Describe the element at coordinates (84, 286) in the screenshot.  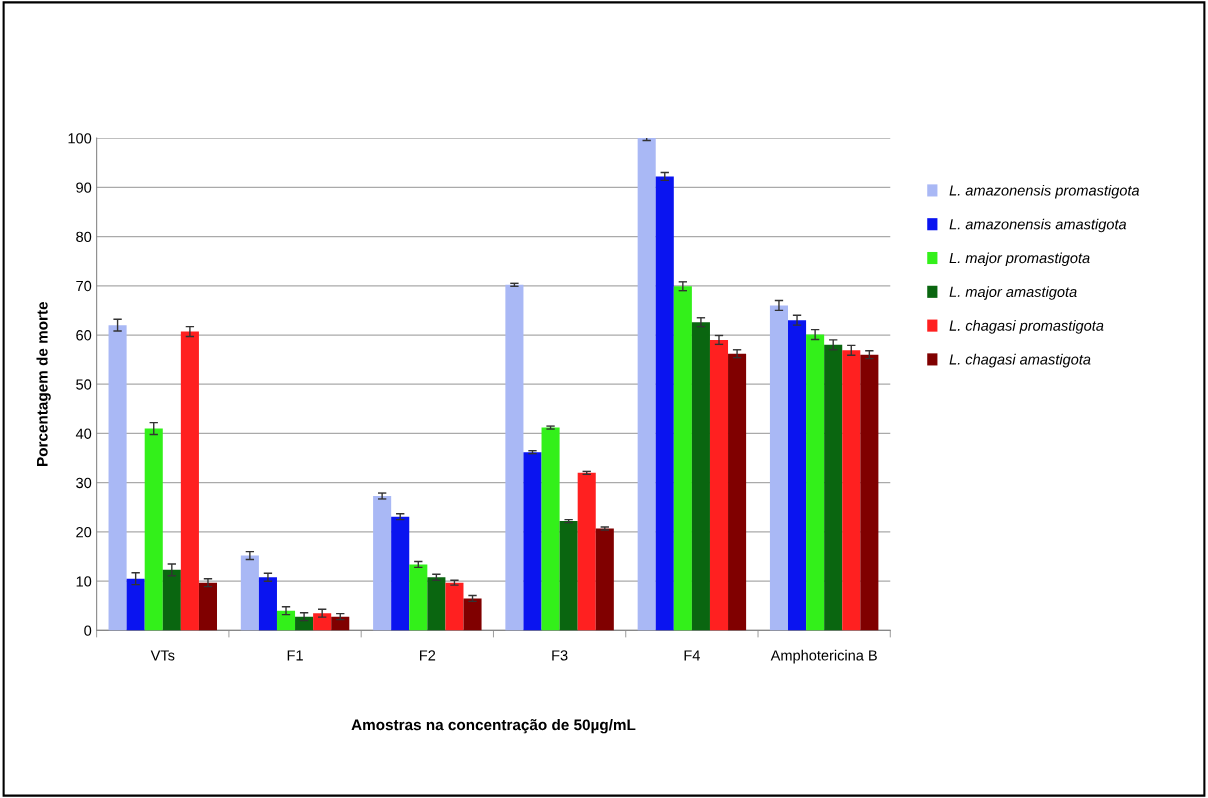
I see `y-tick-label: 70` at that location.